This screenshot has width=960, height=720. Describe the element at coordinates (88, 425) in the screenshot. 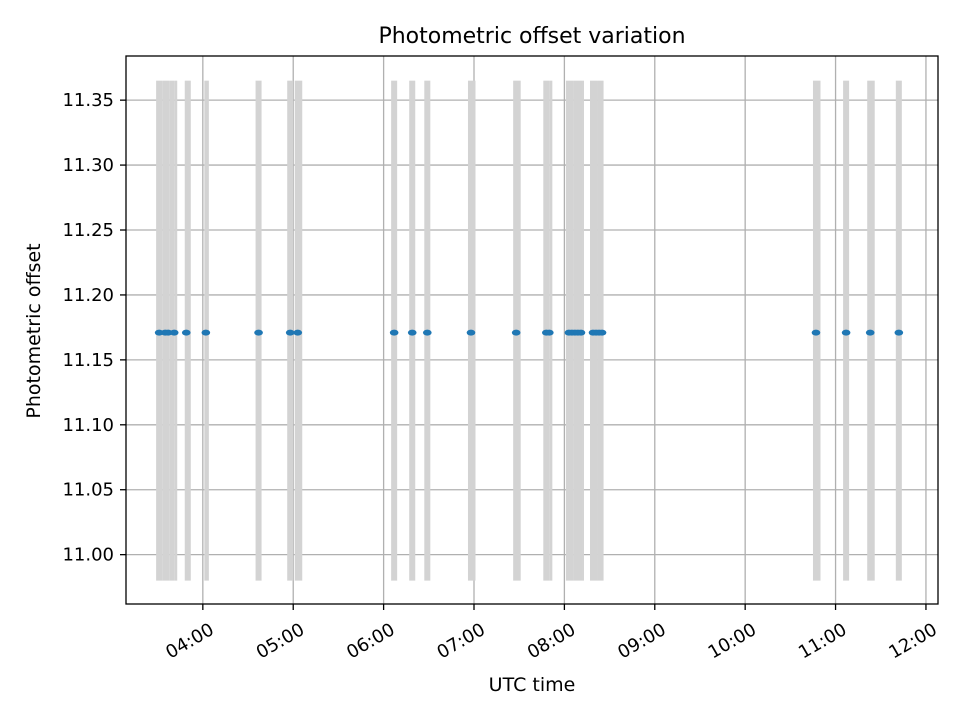

I see `y-tick-label-2: 11.10` at that location.